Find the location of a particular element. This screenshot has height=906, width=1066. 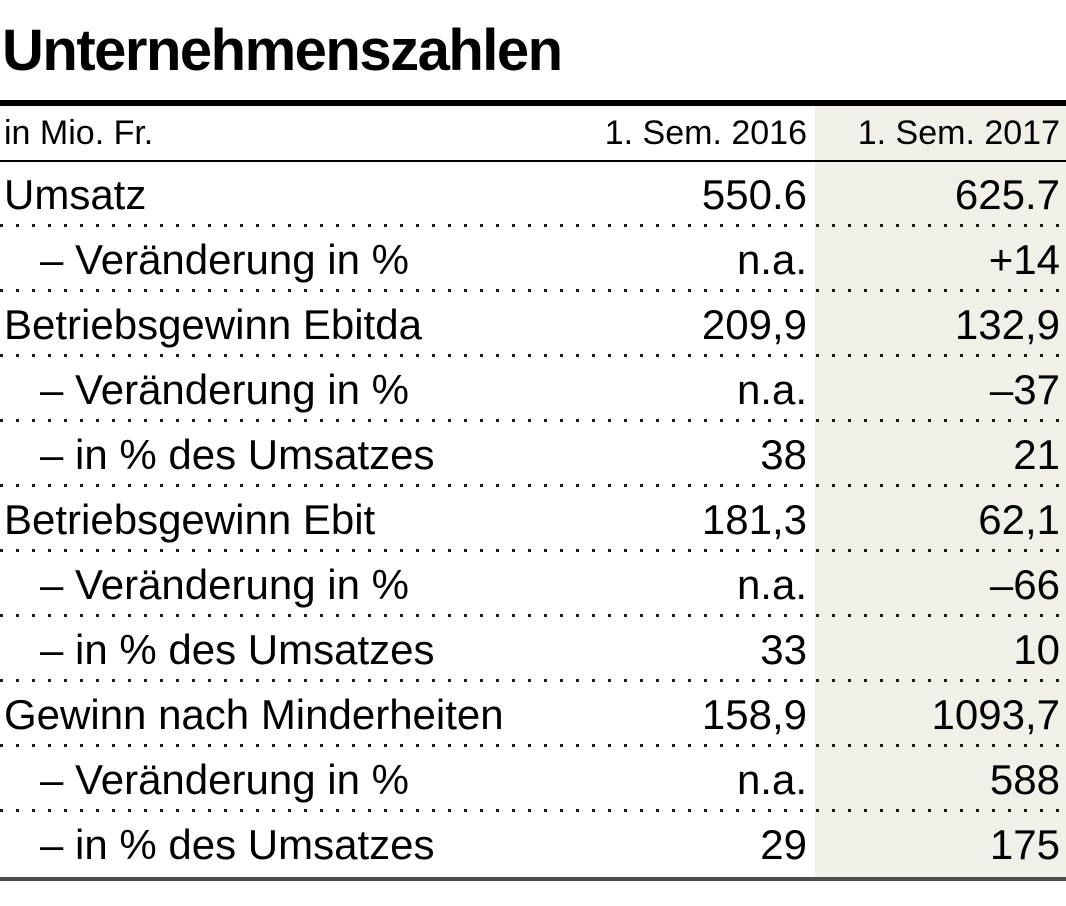

table-row: Gewinn nach Minderheiten 158,9 1093,7 is located at coordinates (533, 714).